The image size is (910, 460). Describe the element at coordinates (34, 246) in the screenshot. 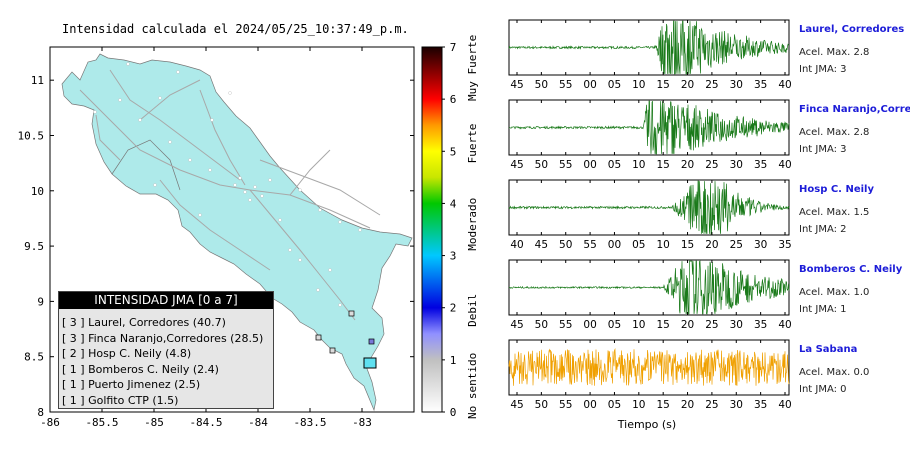

I see `map-y-tick-label: 9.5` at that location.